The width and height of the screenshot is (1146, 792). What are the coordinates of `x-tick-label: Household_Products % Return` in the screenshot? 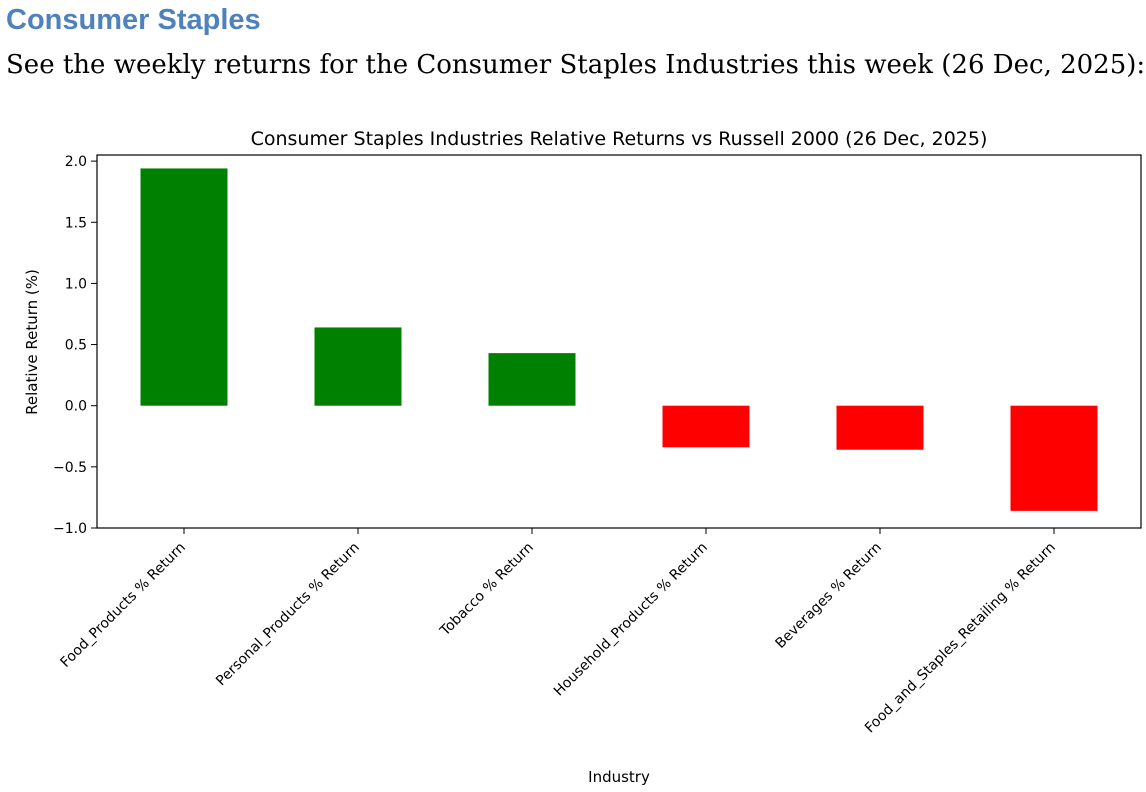 It's located at (631, 620).